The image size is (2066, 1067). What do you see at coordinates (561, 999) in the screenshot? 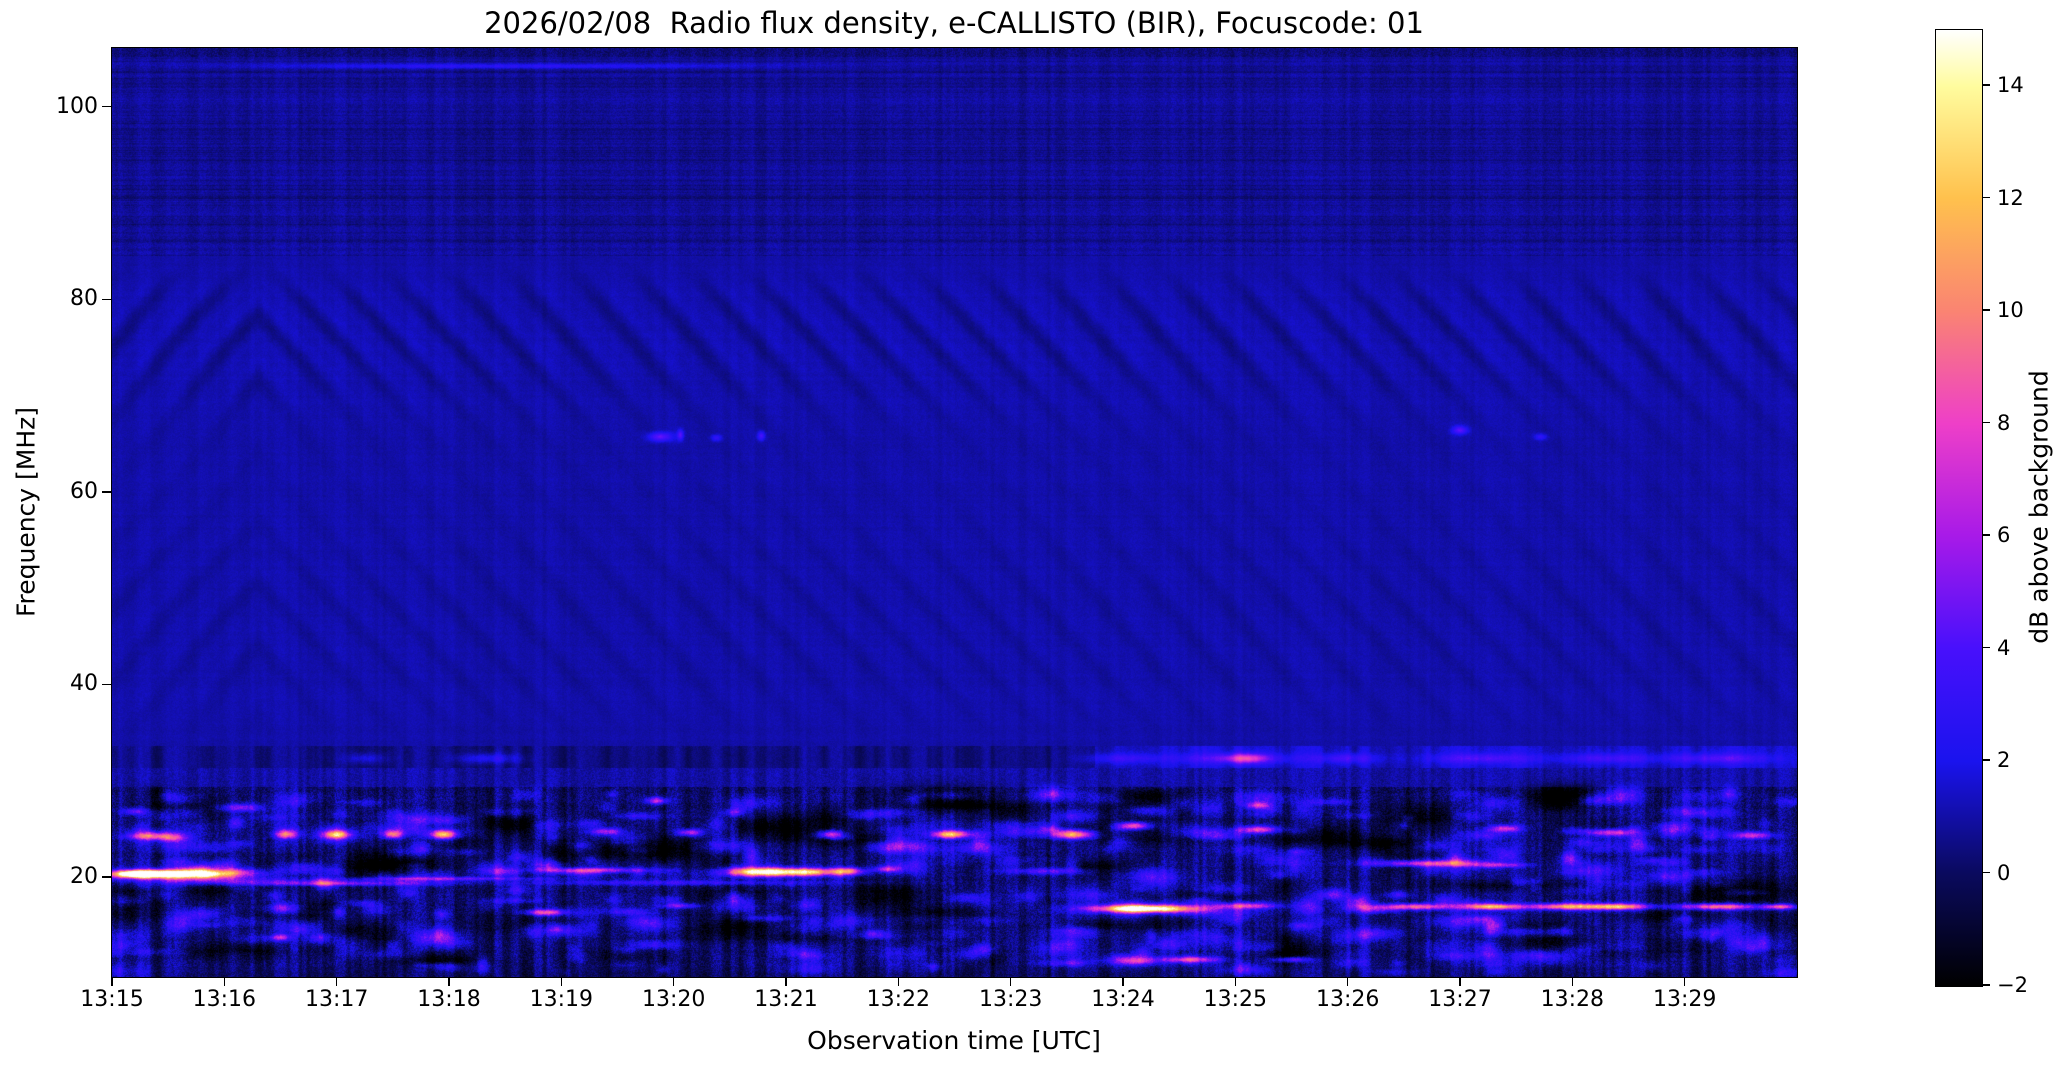
I see `x-tick-label: 13:19` at bounding box center [561, 999].